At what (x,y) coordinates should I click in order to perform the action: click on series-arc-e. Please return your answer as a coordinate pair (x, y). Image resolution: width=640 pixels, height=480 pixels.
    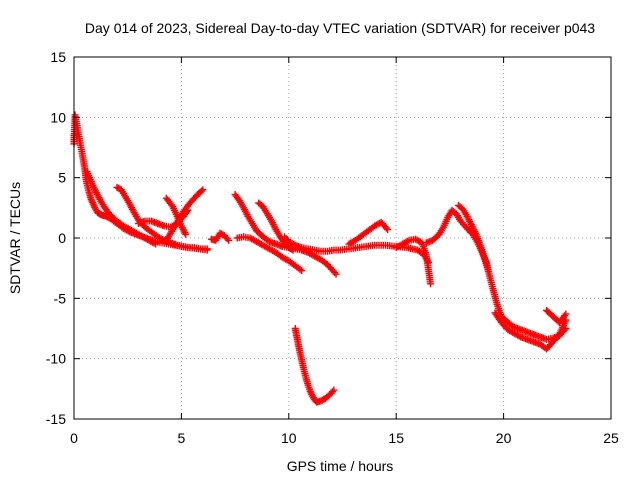
    Looking at the image, I should click on (184, 215).